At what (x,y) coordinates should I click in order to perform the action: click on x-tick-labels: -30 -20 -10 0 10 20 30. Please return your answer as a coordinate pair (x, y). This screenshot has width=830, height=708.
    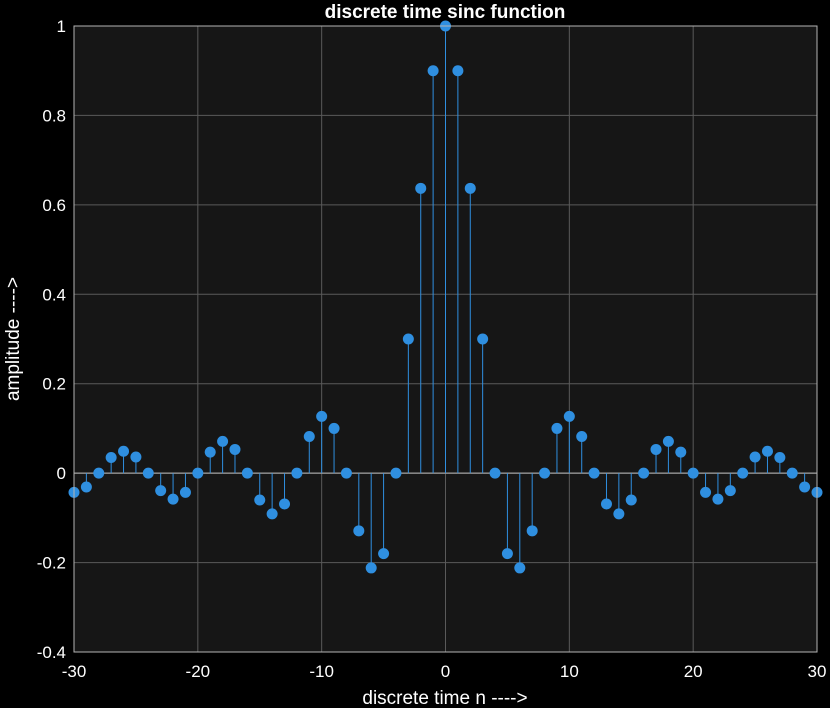
    Looking at the image, I should click on (444, 671).